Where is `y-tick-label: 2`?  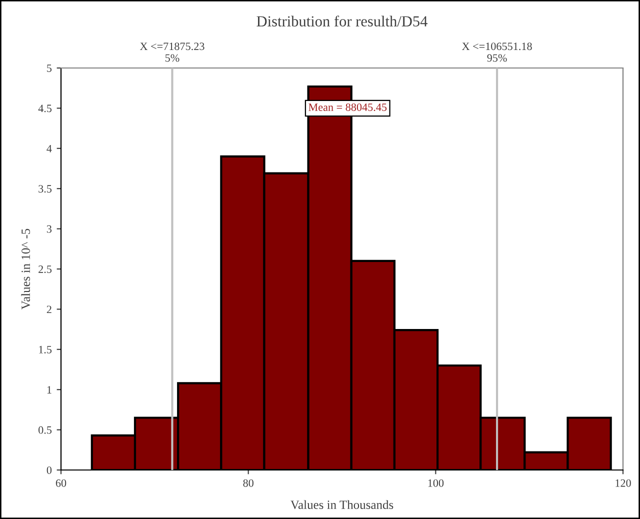 y-tick-label: 2 is located at coordinates (49, 310).